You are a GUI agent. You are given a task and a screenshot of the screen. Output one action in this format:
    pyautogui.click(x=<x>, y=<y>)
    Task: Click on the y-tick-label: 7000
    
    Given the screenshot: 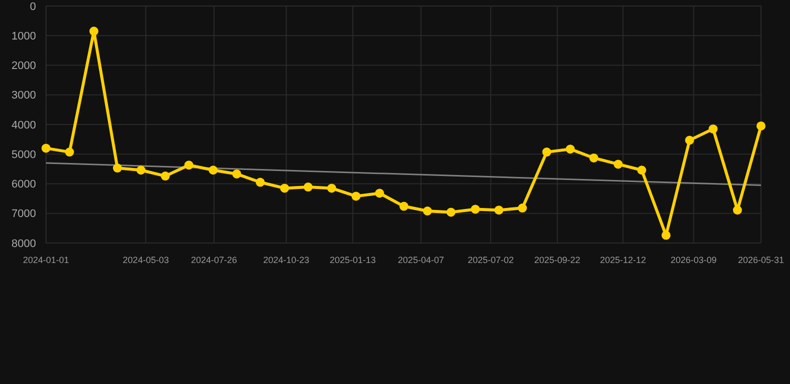 What is the action you would take?
    pyautogui.click(x=24, y=214)
    